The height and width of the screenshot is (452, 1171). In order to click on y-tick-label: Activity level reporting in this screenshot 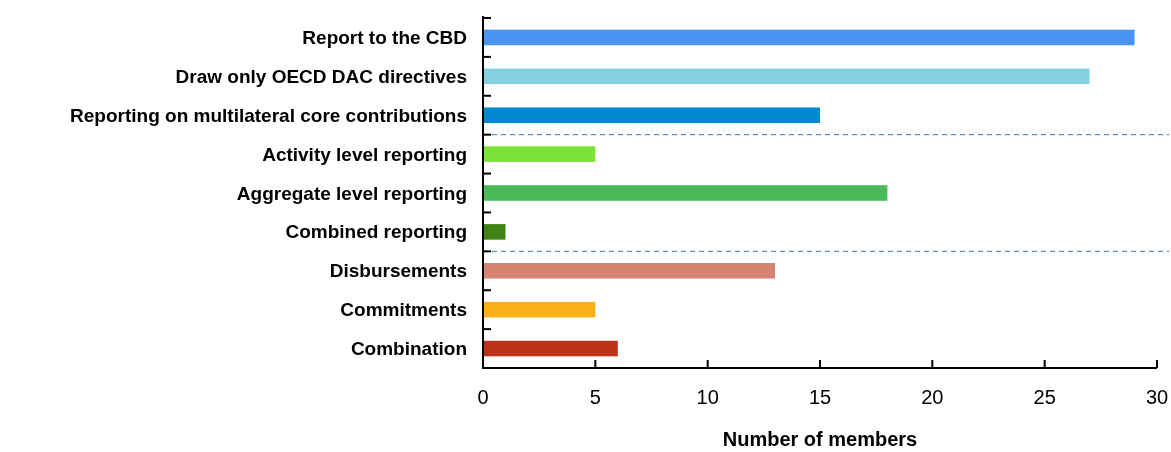, I will do `click(364, 154)`.